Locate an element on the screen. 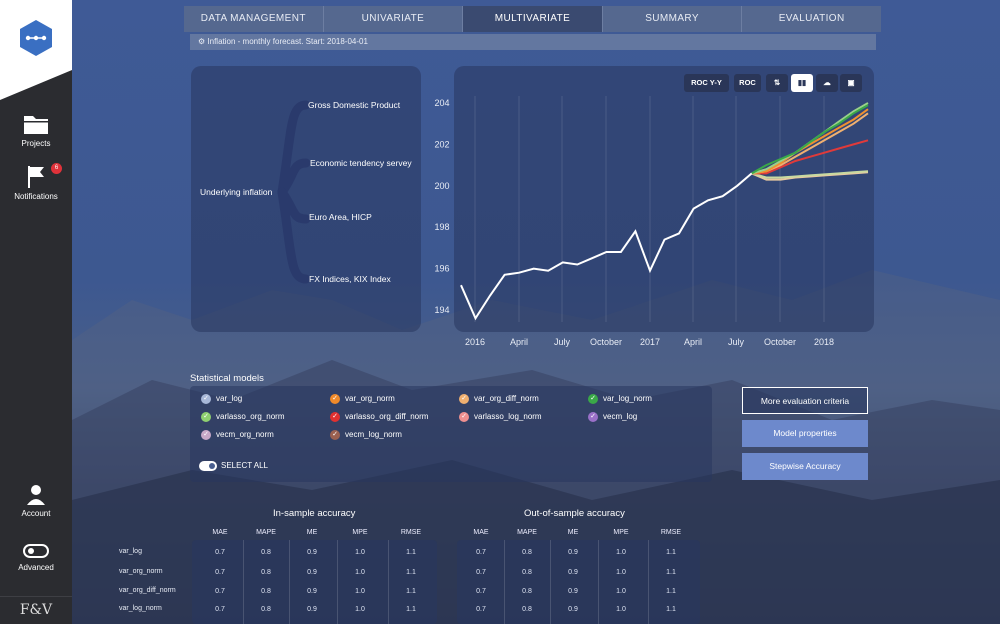 Image resolution: width=1000 pixels, height=624 pixels. app-logo-icon is located at coordinates (36, 38).